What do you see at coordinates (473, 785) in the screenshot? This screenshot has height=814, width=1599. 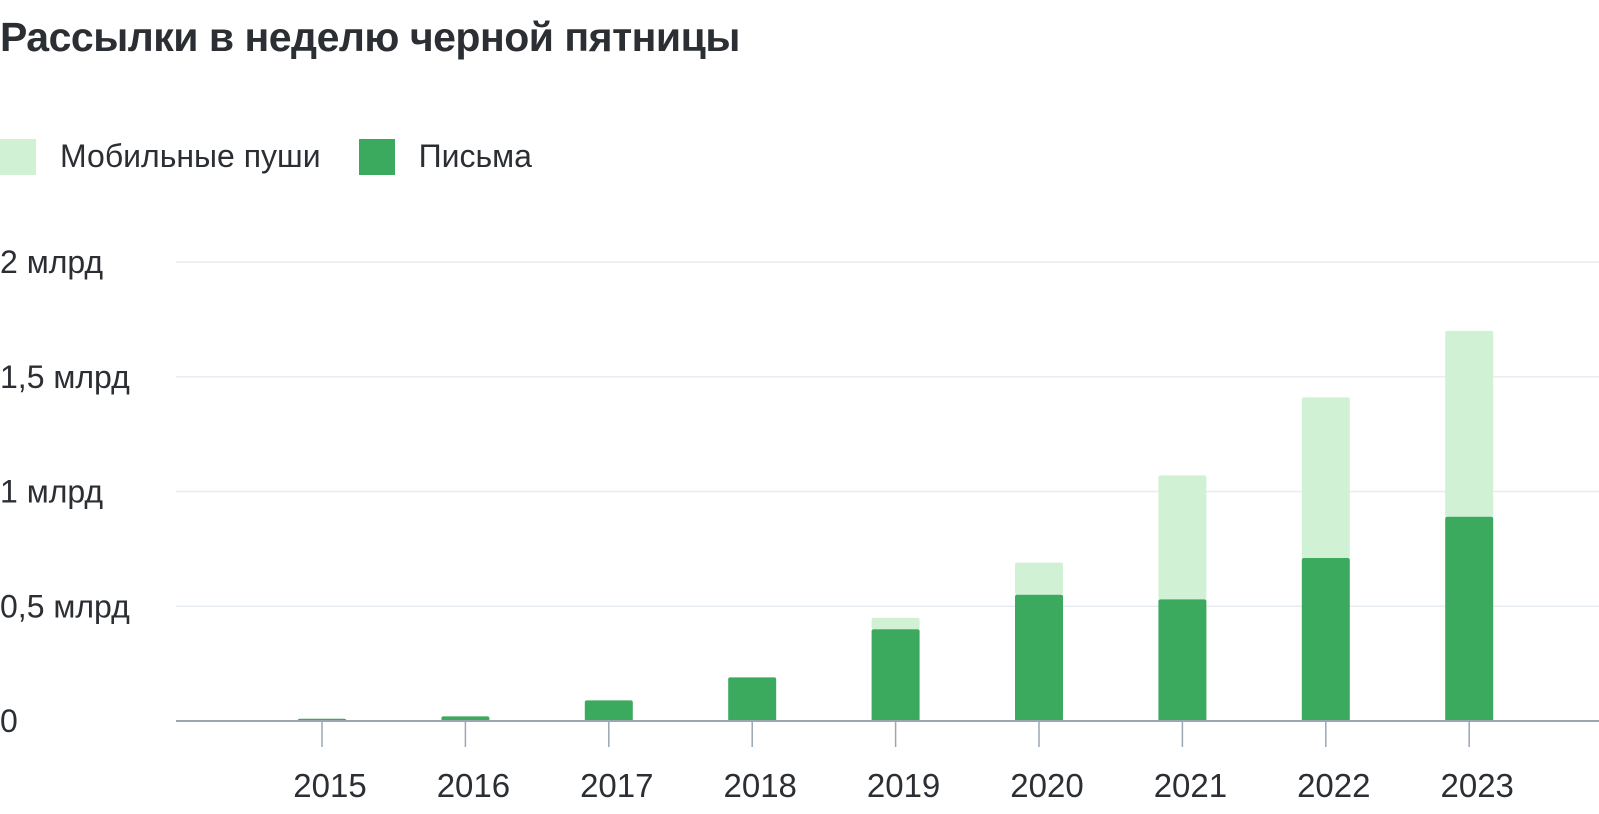 I see `x-tick-label: 2016` at bounding box center [473, 785].